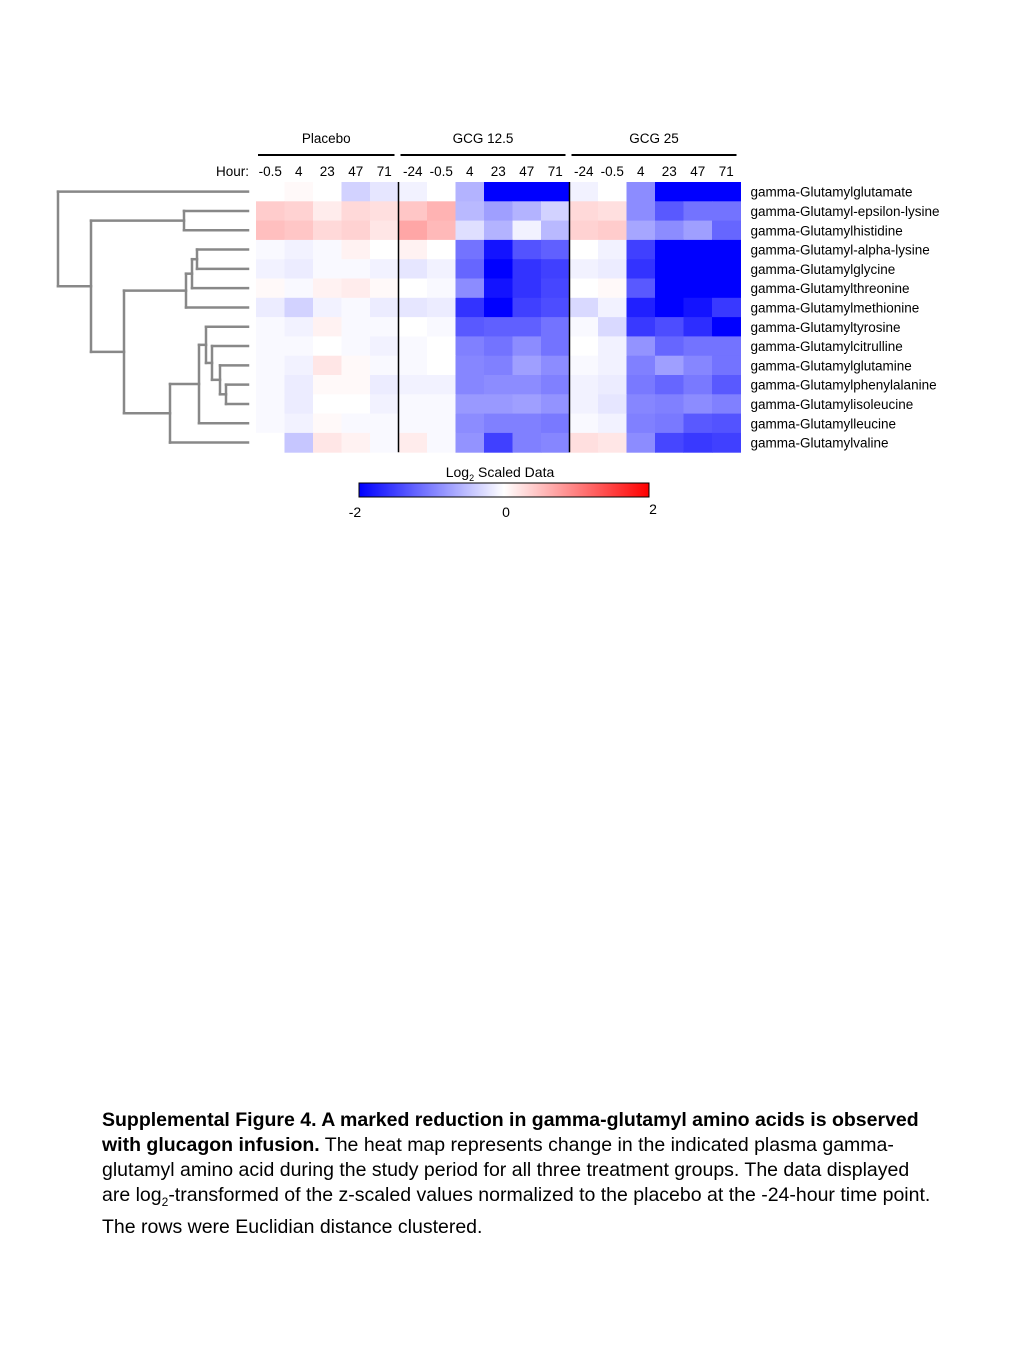 This screenshot has height=1365, width=1024. Describe the element at coordinates (165, 1201) in the screenshot. I see `caption-subscript: 2` at that location.